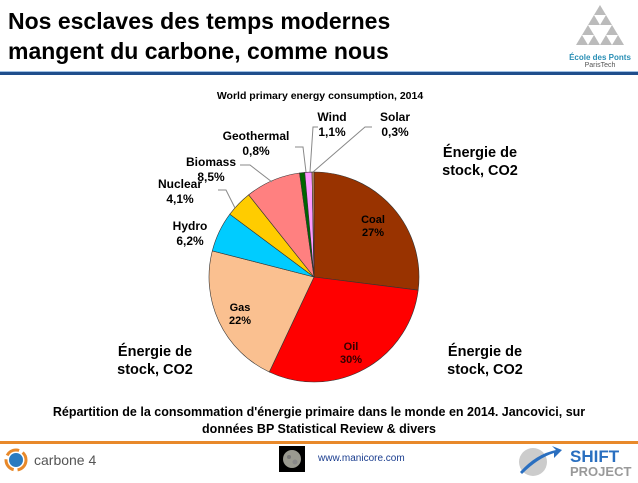 The image size is (638, 483). Describe the element at coordinates (485, 361) in the screenshot. I see `stock-label-oil: Énergie de stock, CO2` at that location.